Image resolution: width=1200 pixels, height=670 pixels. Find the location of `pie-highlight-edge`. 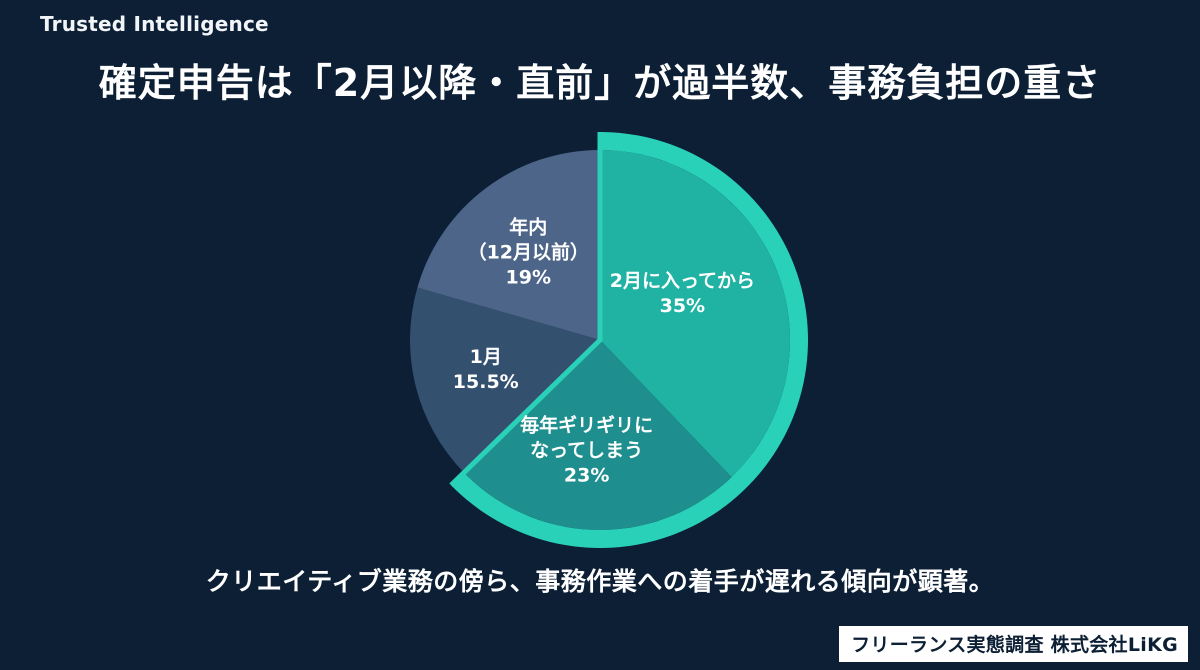

pie-highlight-edge is located at coordinates (526, 309).